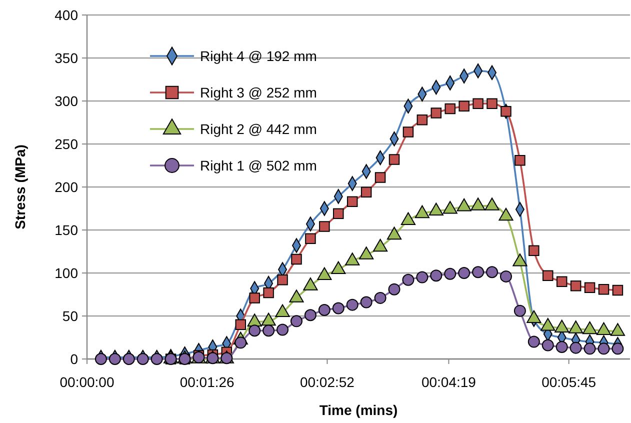 This screenshot has height=423, width=631. Describe the element at coordinates (358, 410) in the screenshot. I see `x-axis-title: Time (mins)` at that location.